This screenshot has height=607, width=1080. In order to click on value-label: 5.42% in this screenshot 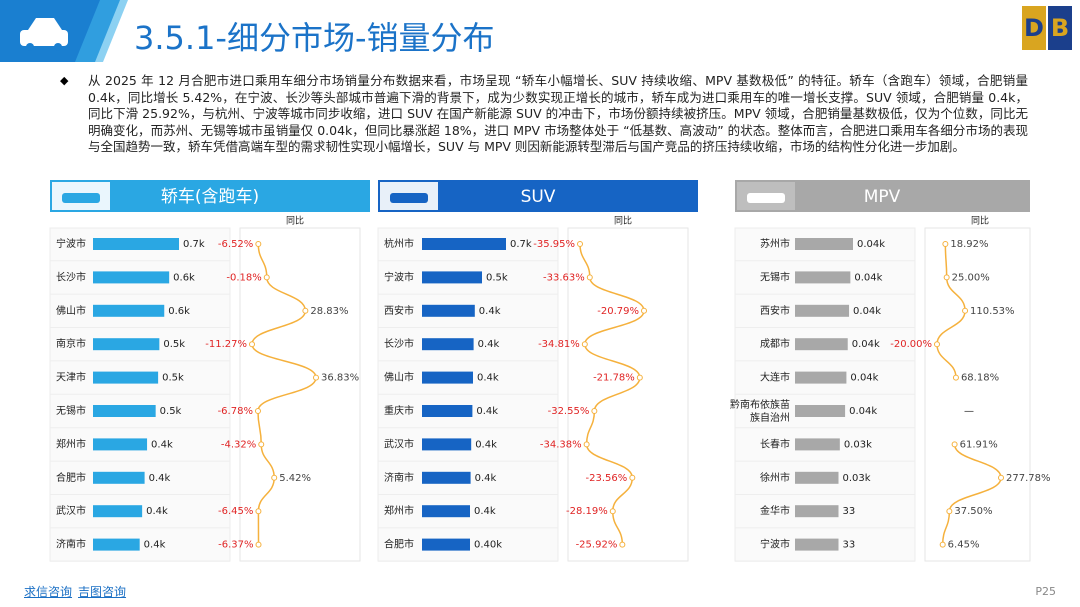, I will do `click(295, 478)`.